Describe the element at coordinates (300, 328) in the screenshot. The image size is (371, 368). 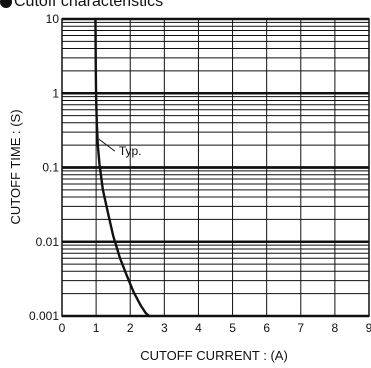
I see `x-tick-label: 7` at that location.